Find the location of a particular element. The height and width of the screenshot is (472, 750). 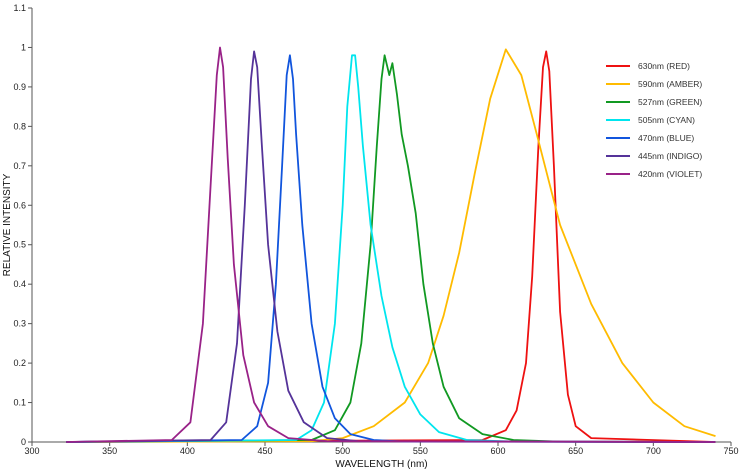

y-axis-title: RELATIVE INTENSITY is located at coordinates (7, 224).